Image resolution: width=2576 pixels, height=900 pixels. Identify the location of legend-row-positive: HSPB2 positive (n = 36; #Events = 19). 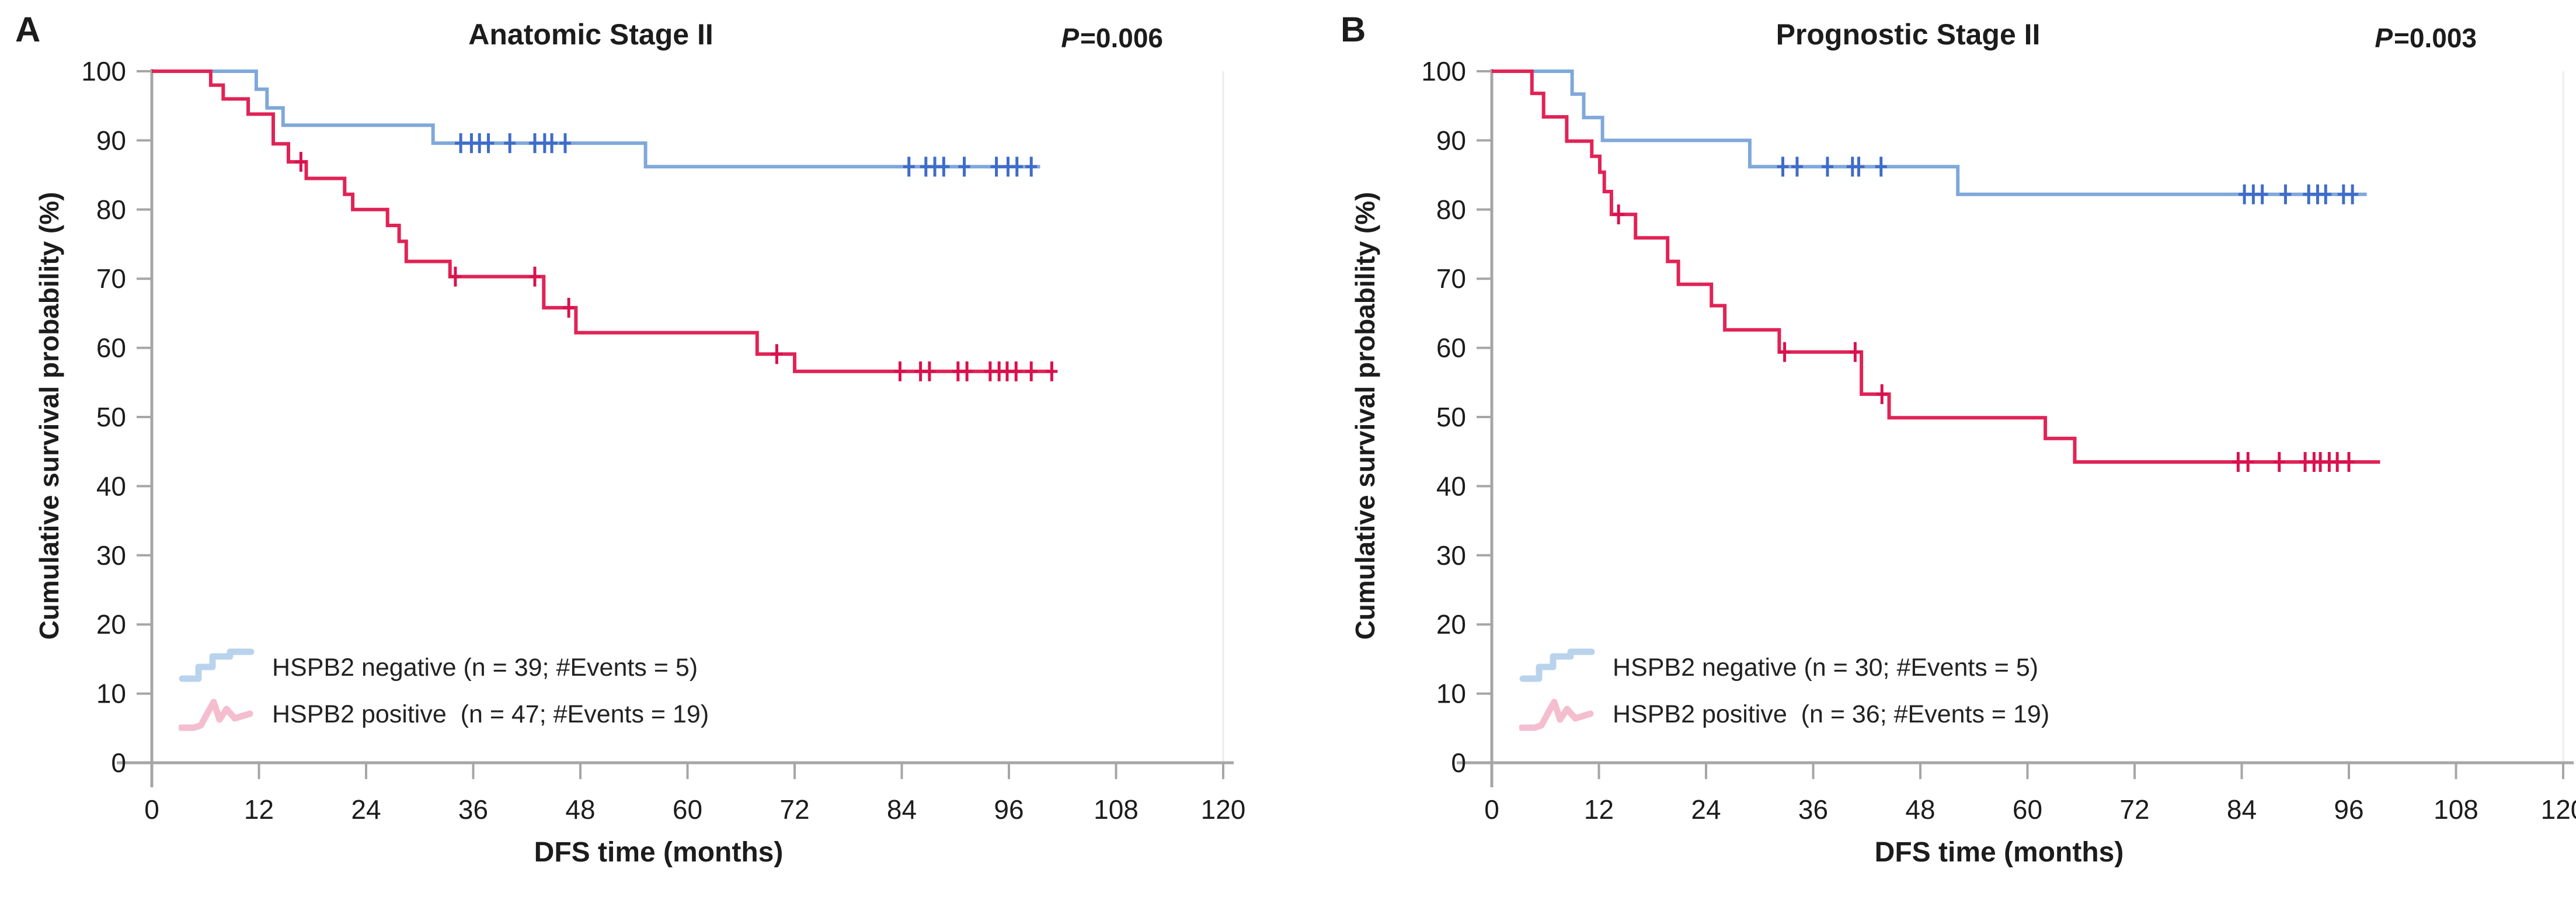
(1784, 715).